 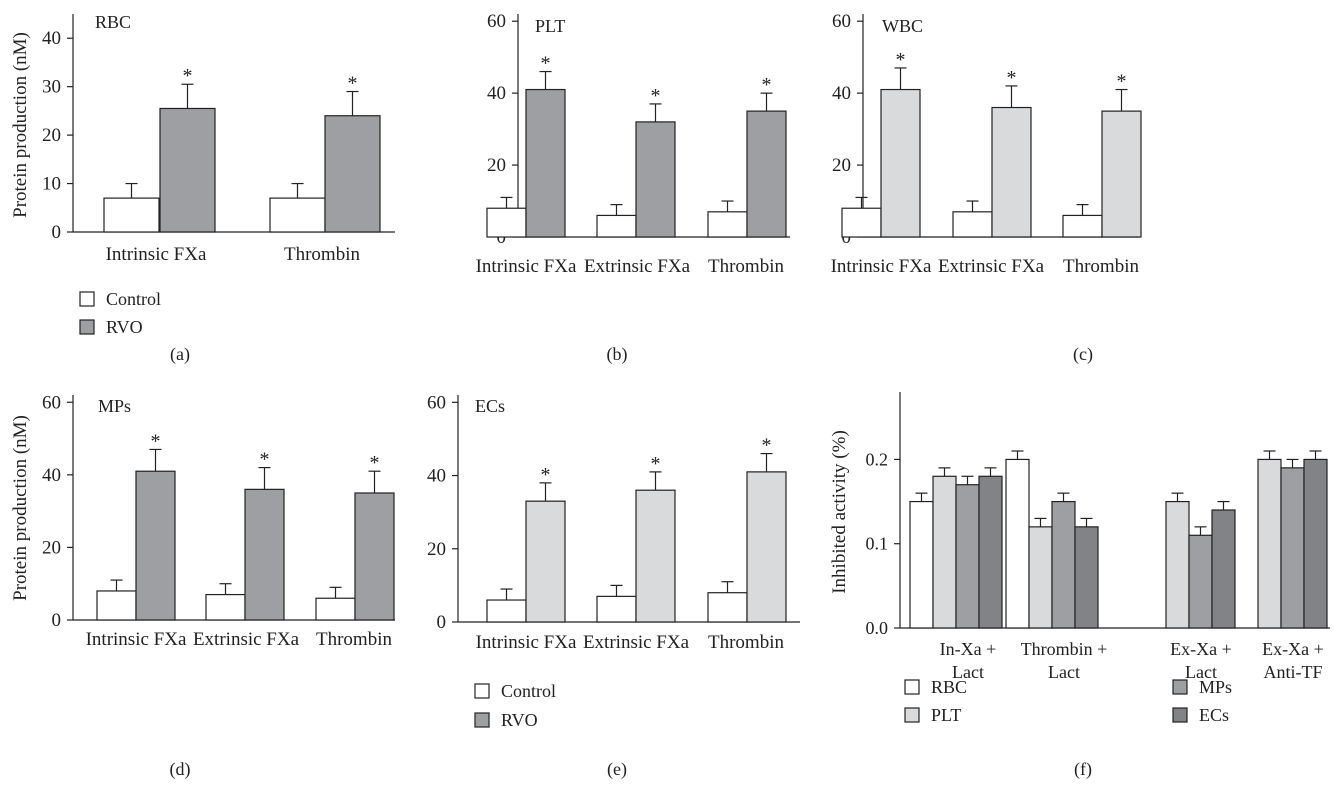 What do you see at coordinates (1083, 769) in the screenshot?
I see `panel-label: (f)` at bounding box center [1083, 769].